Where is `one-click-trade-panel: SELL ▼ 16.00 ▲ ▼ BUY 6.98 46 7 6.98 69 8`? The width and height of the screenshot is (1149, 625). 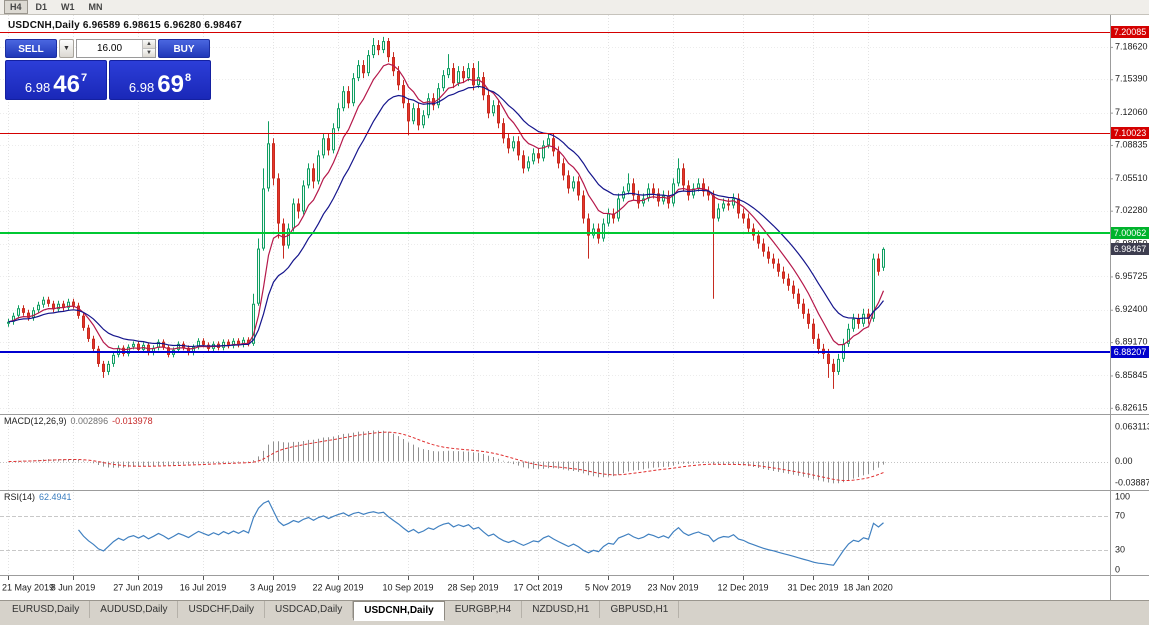 one-click-trade-panel: SELL ▼ 16.00 ▲ ▼ BUY 6.98 46 7 6.98 69 8 is located at coordinates (108, 69).